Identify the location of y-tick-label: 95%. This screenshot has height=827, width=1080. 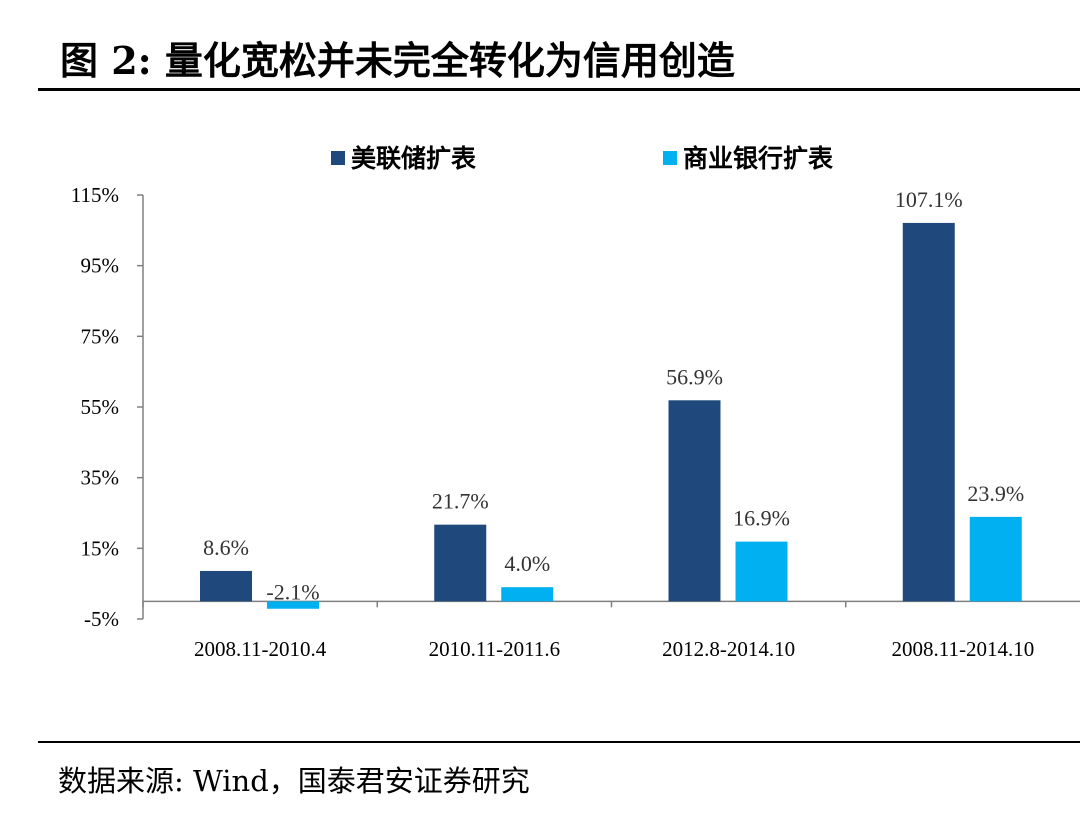
(100, 266).